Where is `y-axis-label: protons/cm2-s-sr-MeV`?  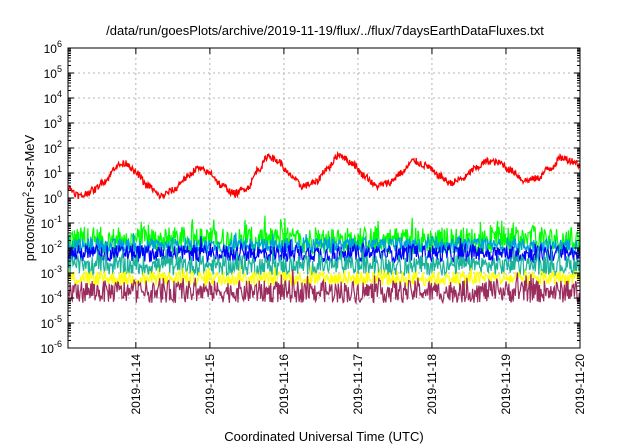 y-axis-label: protons/cm2-s-sr-MeV is located at coordinates (29, 197).